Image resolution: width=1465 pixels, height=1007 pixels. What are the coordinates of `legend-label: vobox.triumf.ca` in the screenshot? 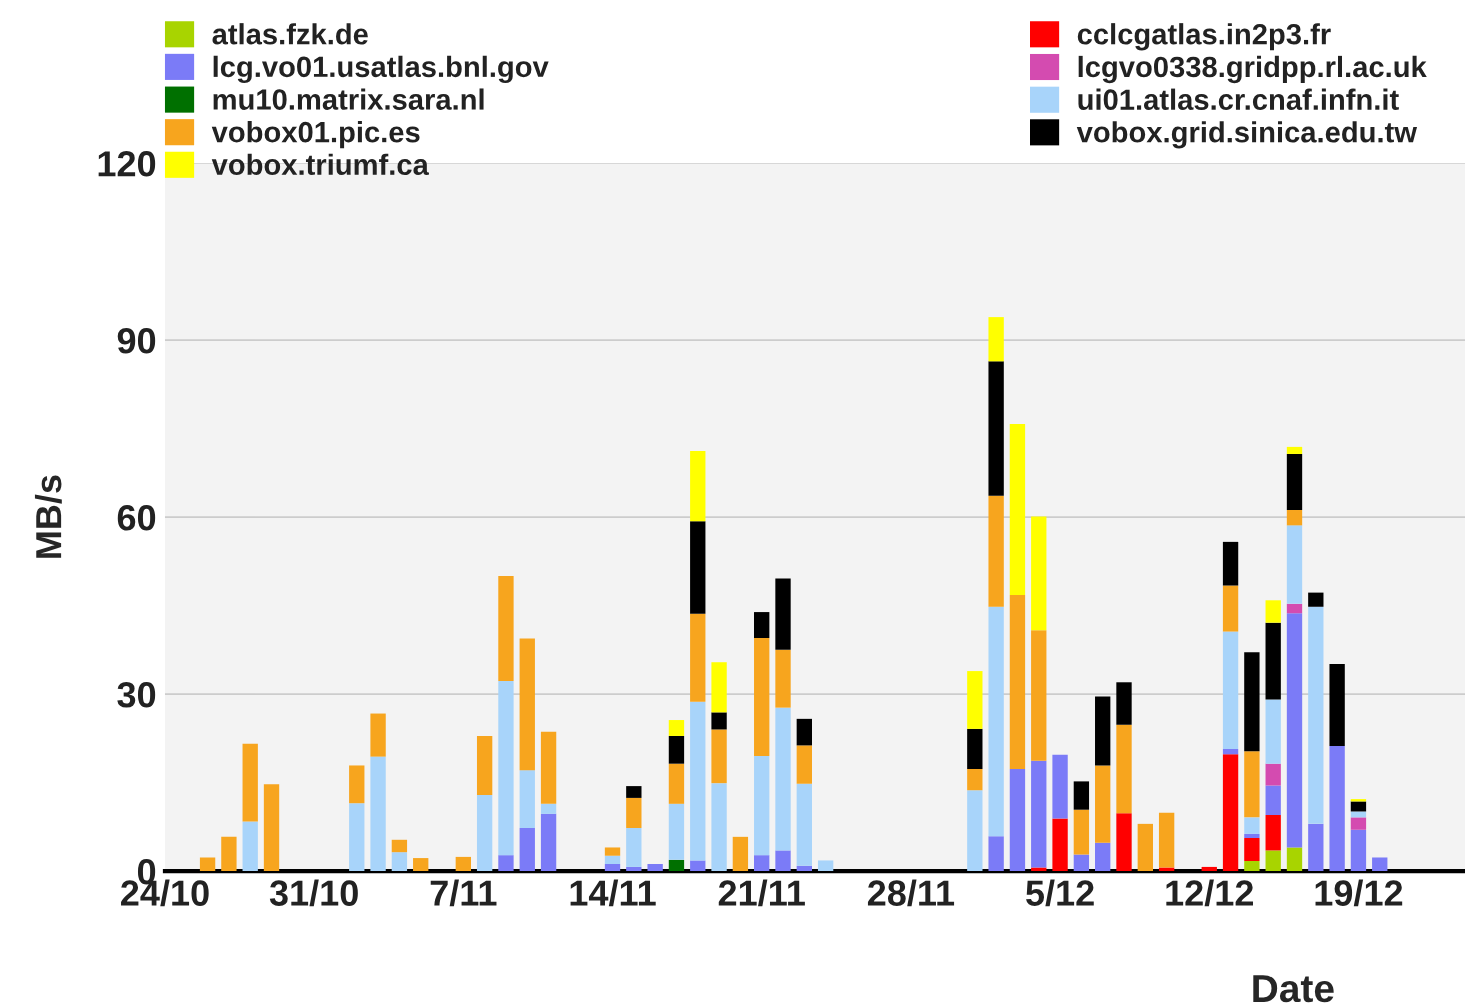 It's located at (320, 164).